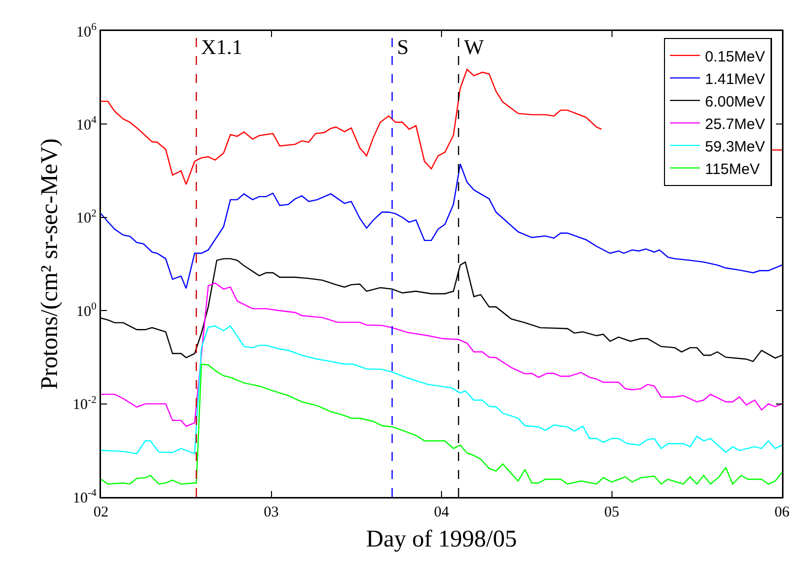 This screenshot has height=571, width=793. What do you see at coordinates (50, 264) in the screenshot?
I see `y-axis-title: Protons/(cm² sr-sec-MeV)` at bounding box center [50, 264].